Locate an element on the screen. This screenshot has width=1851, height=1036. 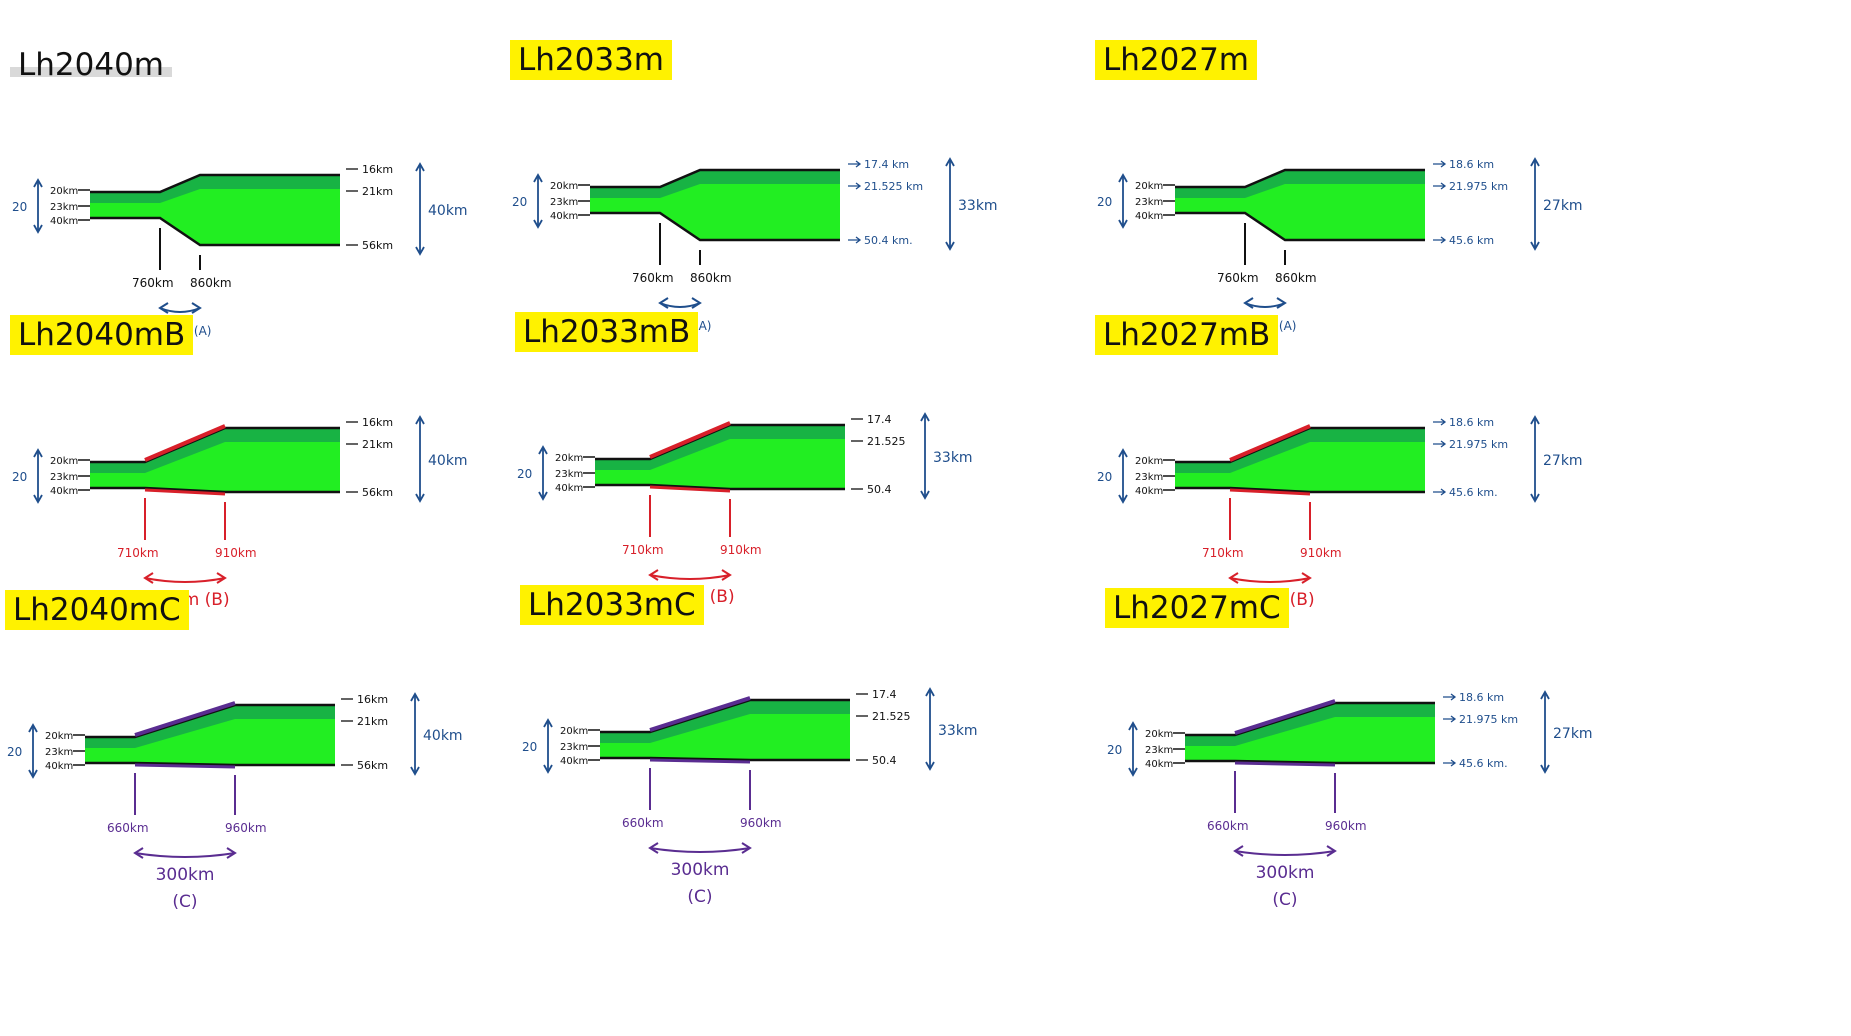
model-title: Lh2027mC is located at coordinates (1197, 608).